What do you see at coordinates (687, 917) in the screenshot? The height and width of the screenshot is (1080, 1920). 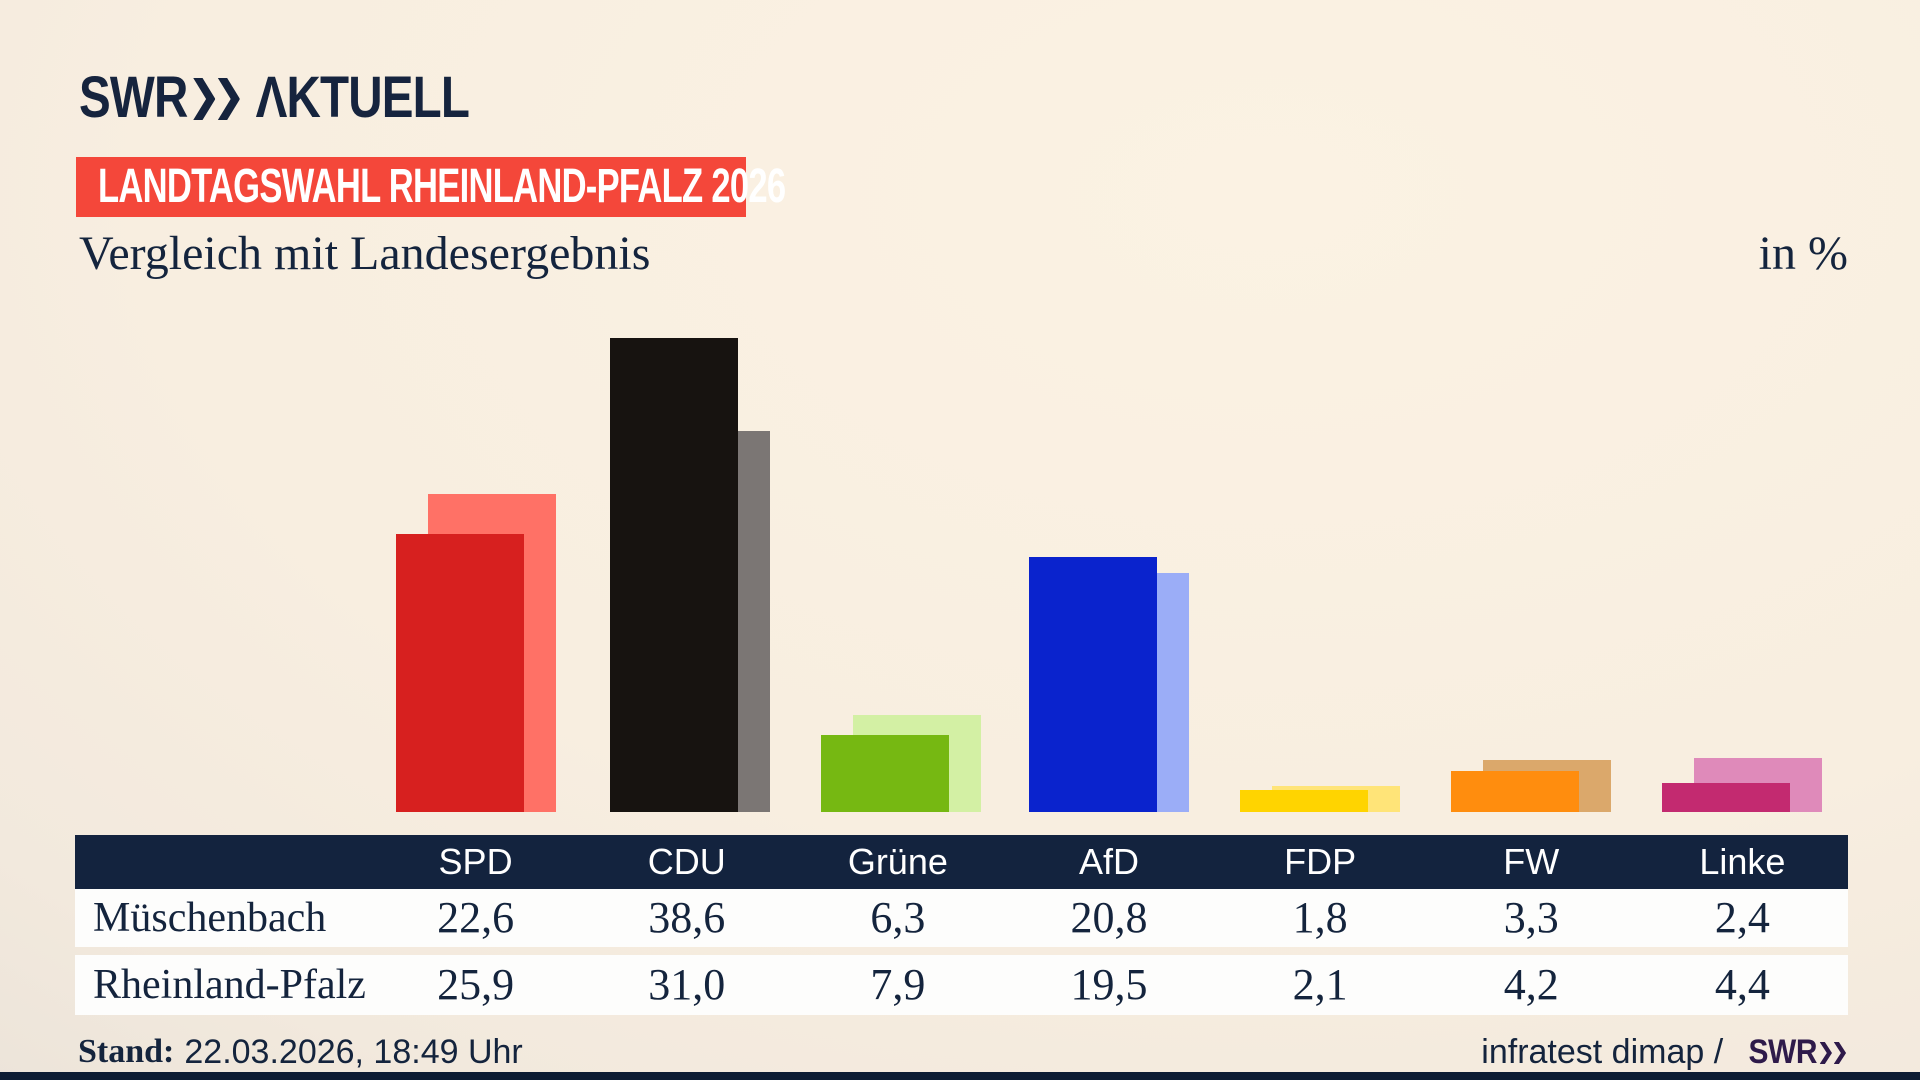 I see `value-Müschenbach-CDU: 38,6` at bounding box center [687, 917].